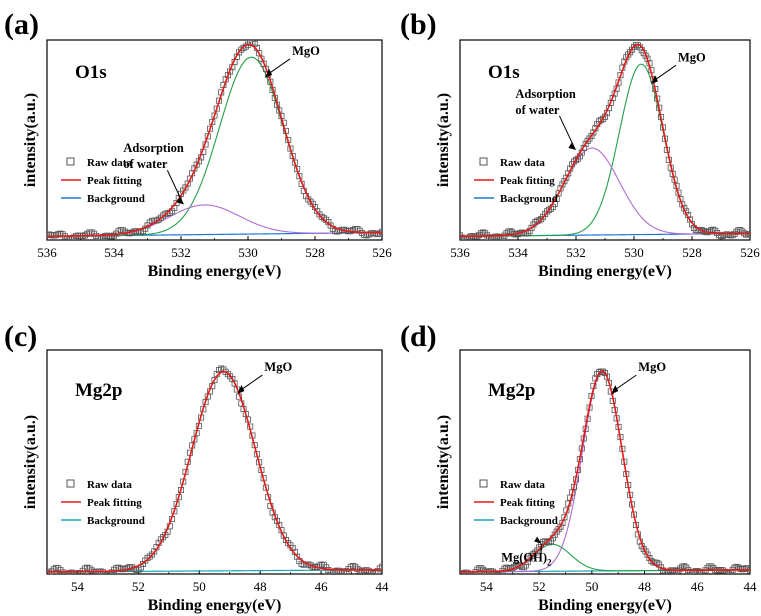  What do you see at coordinates (591, 586) in the screenshot?
I see `x-tick-label: 50` at bounding box center [591, 586].